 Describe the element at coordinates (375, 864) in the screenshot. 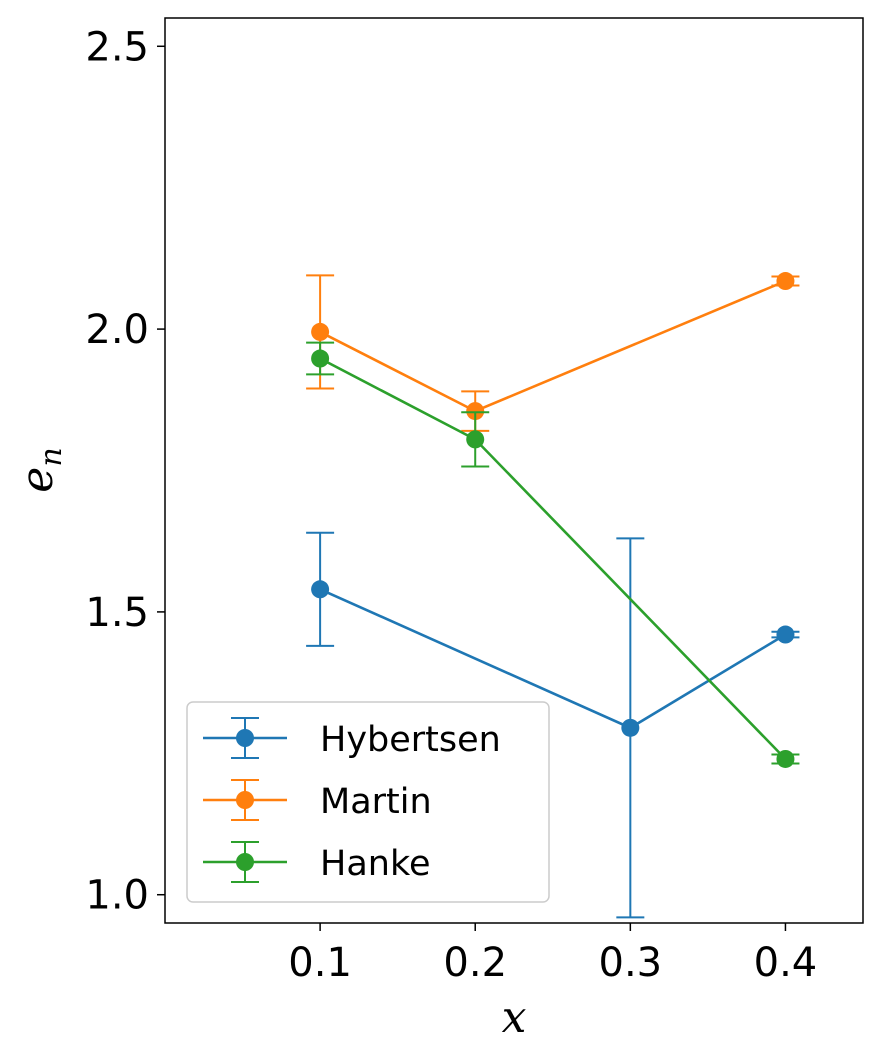

I see `legend-label-hanke: Hanke` at that location.